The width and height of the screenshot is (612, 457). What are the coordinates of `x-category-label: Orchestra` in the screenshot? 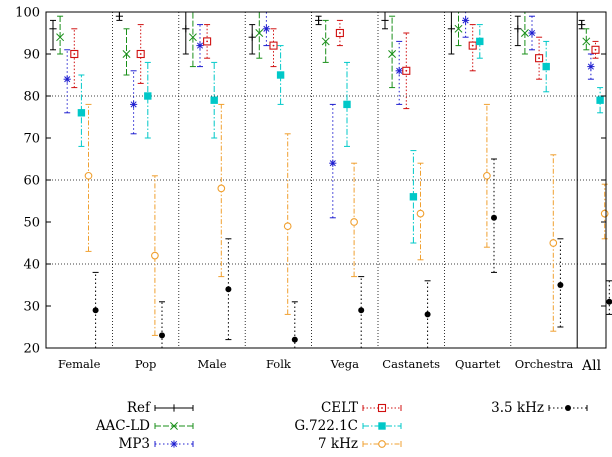 It's located at (544, 364).